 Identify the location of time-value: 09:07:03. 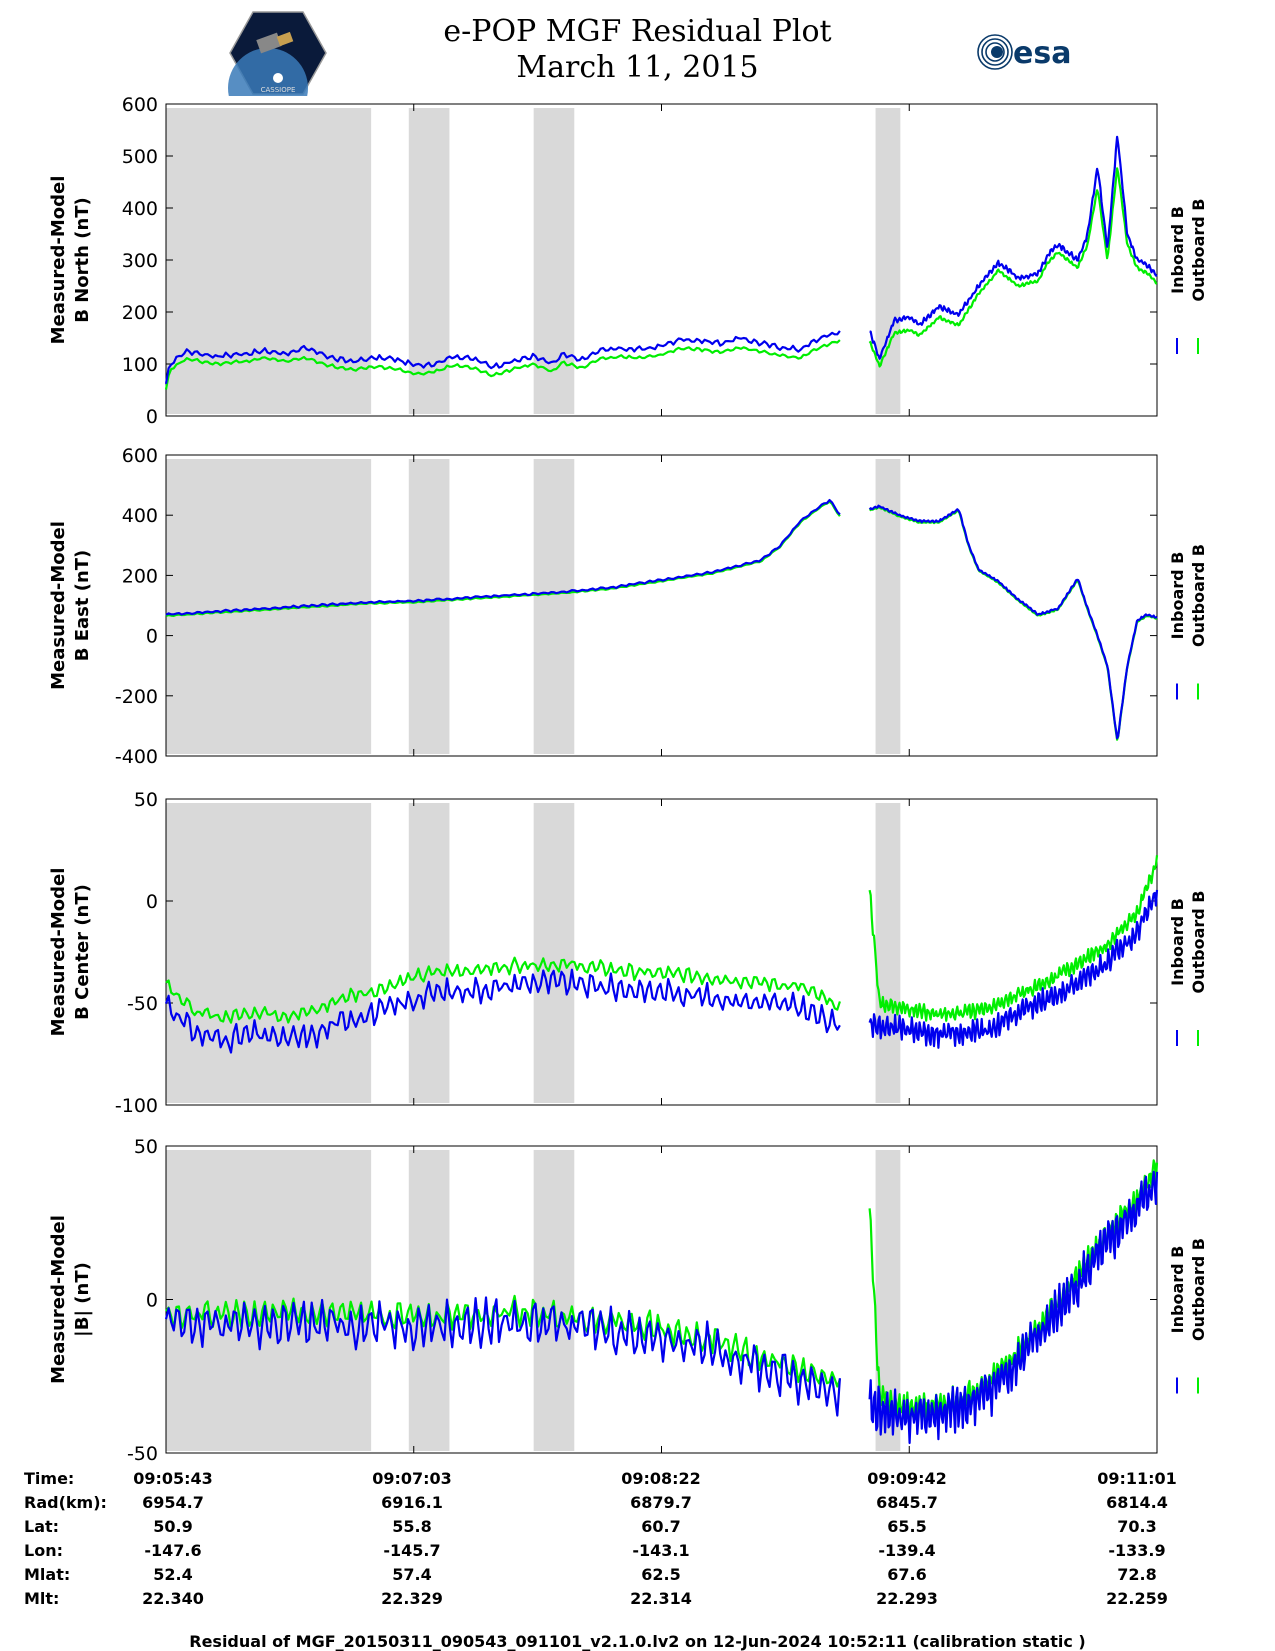
(412, 1478).